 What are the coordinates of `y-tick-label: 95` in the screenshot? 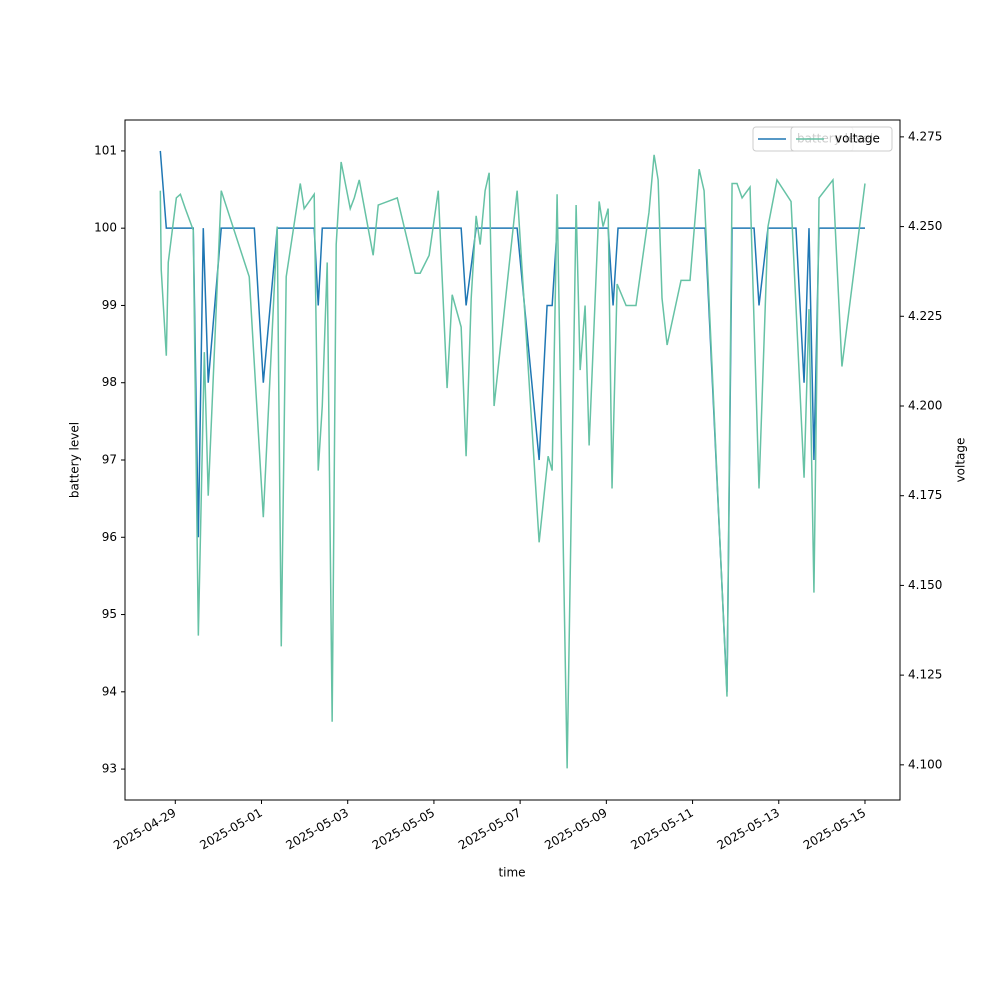 It's located at (109, 614).